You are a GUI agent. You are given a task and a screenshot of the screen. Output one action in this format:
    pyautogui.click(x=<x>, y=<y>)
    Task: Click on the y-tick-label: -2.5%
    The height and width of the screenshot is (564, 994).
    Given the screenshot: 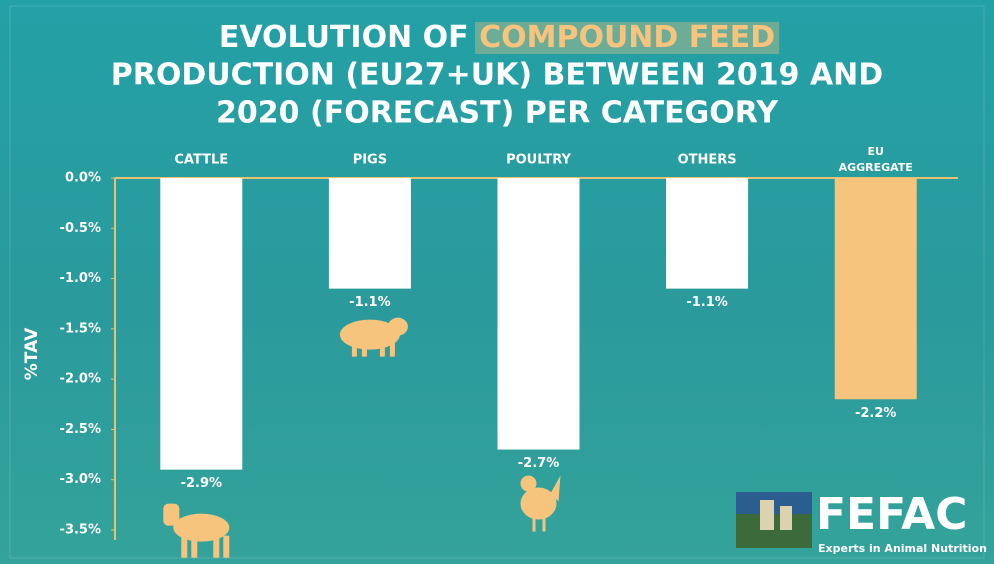 What is the action you would take?
    pyautogui.click(x=80, y=429)
    